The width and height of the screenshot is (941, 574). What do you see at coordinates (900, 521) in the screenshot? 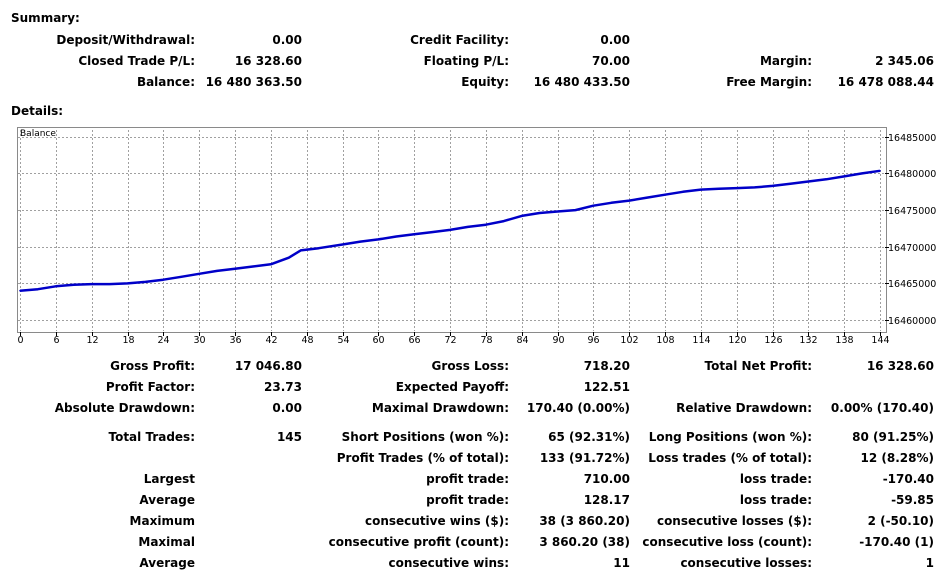
I see `details-value-c: 2 (-50.10)` at bounding box center [900, 521].